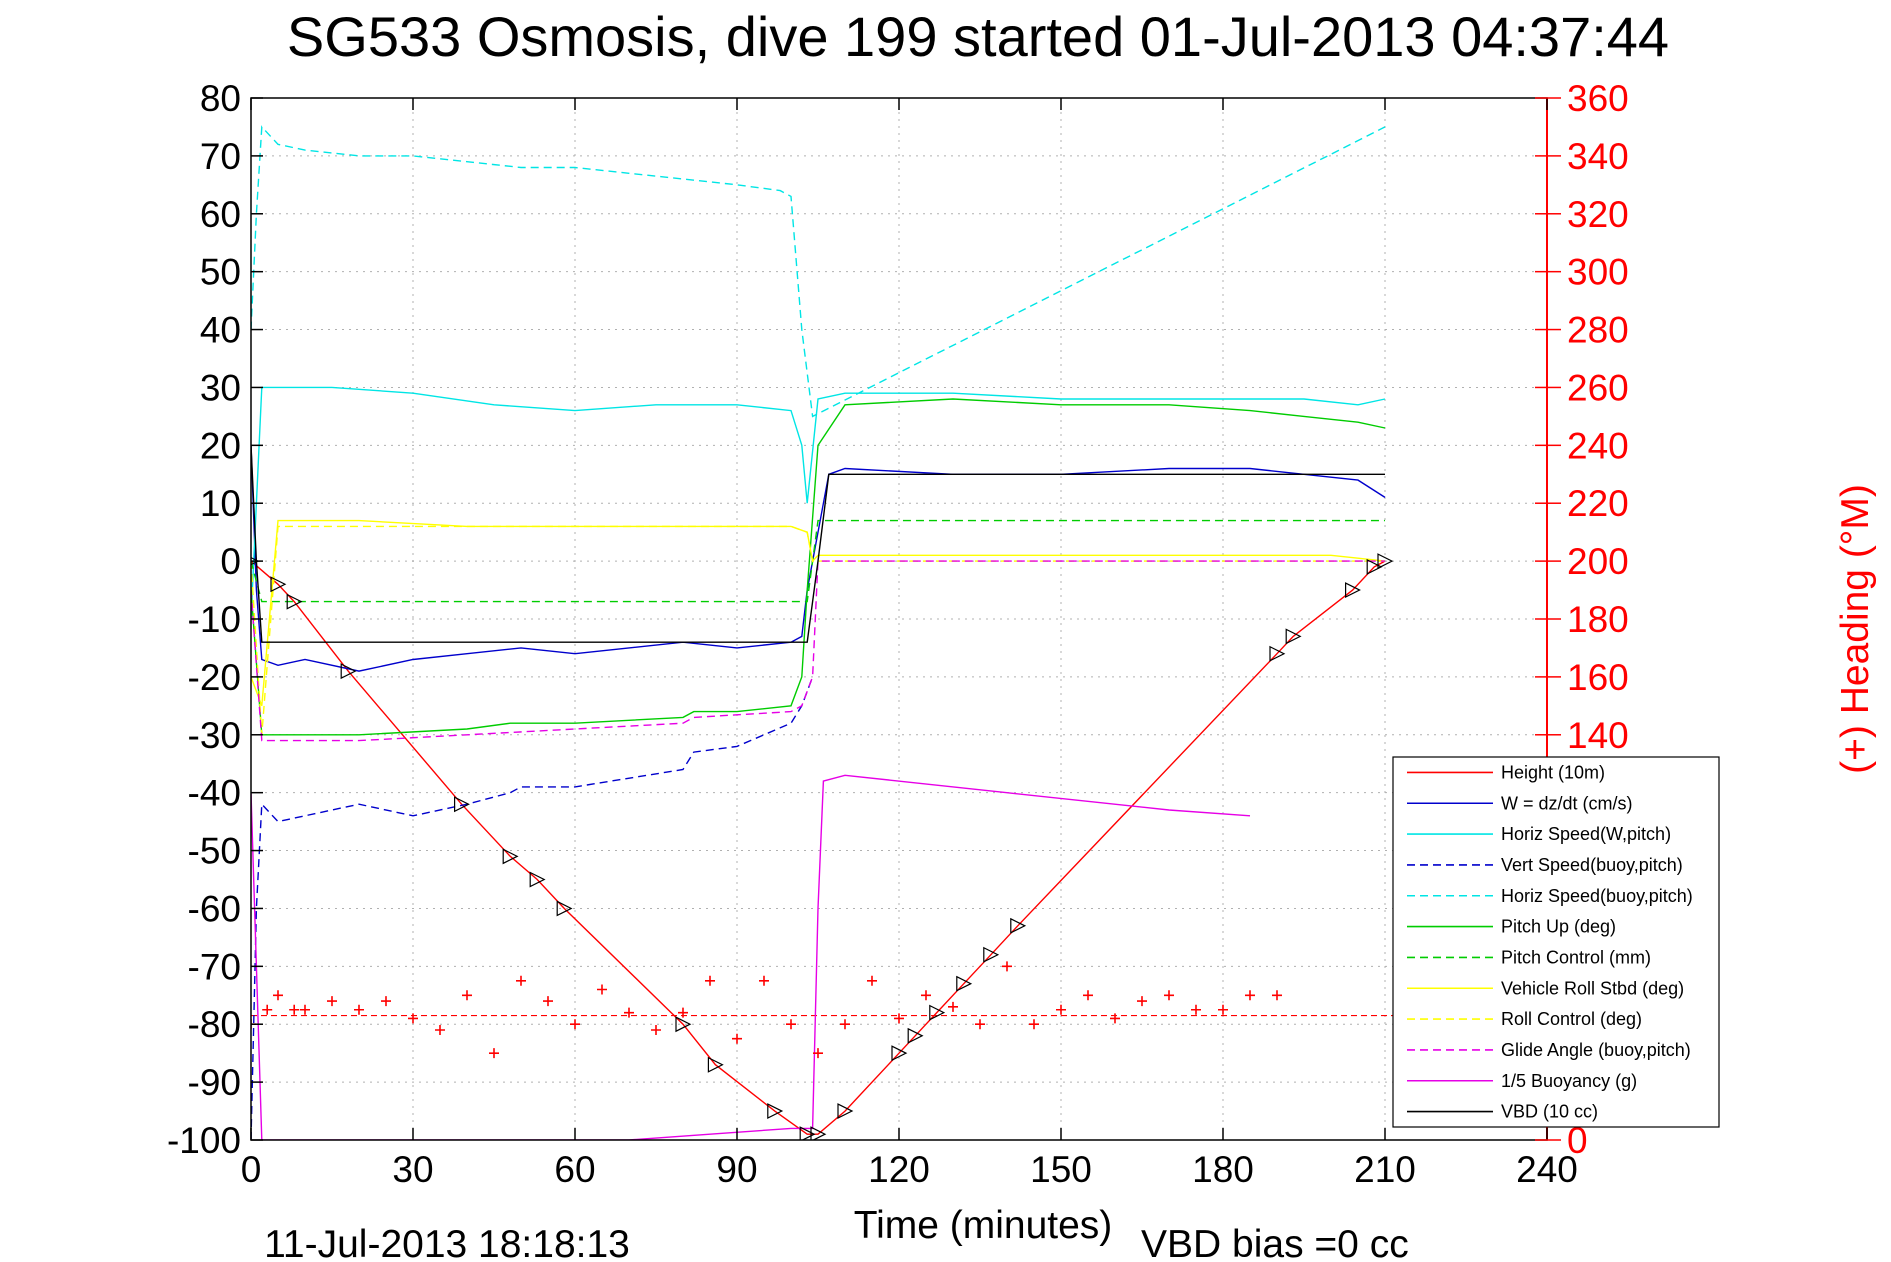  I want to click on y2-tick-label: 240, so click(1598, 445).